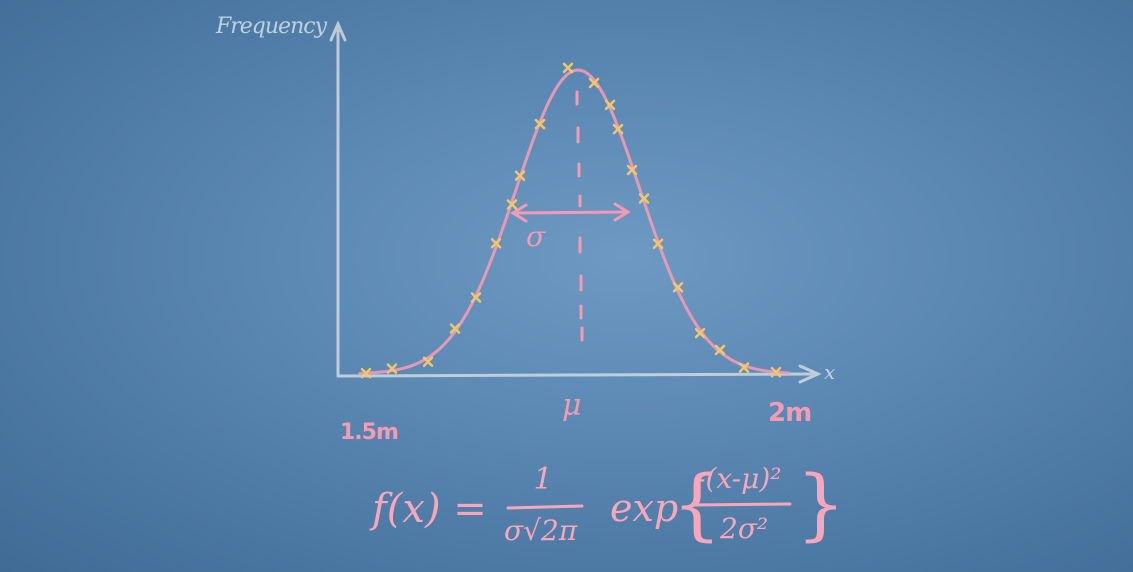  I want to click on mean-label: μ, so click(572, 405).